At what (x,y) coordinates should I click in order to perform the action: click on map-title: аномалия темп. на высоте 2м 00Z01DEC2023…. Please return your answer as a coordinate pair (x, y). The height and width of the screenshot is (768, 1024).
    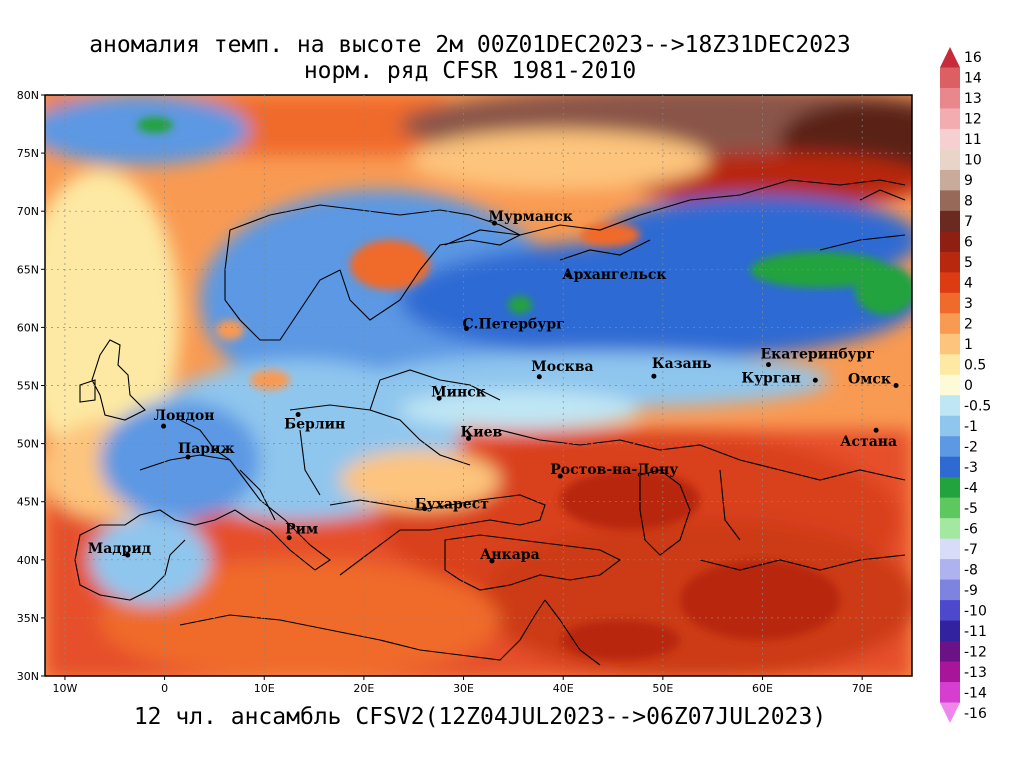
    Looking at the image, I should click on (470, 45).